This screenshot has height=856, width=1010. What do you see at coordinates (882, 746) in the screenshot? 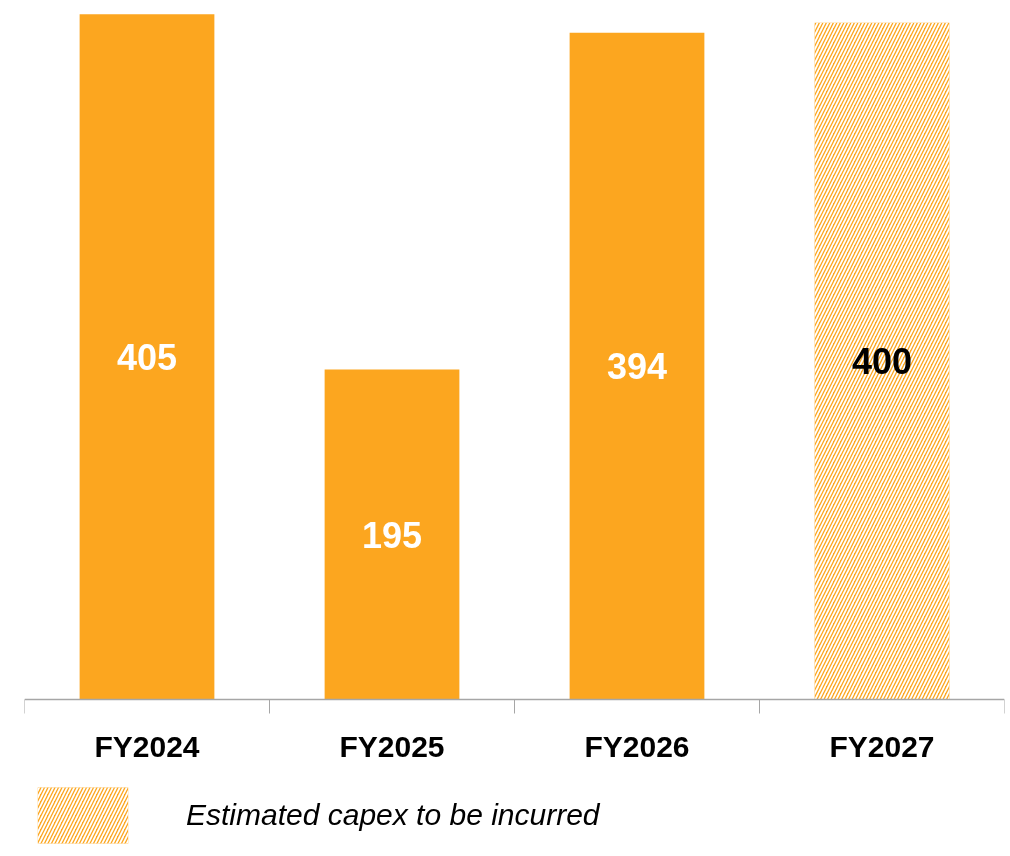
I see `x-tick-label: FY2027` at bounding box center [882, 746].